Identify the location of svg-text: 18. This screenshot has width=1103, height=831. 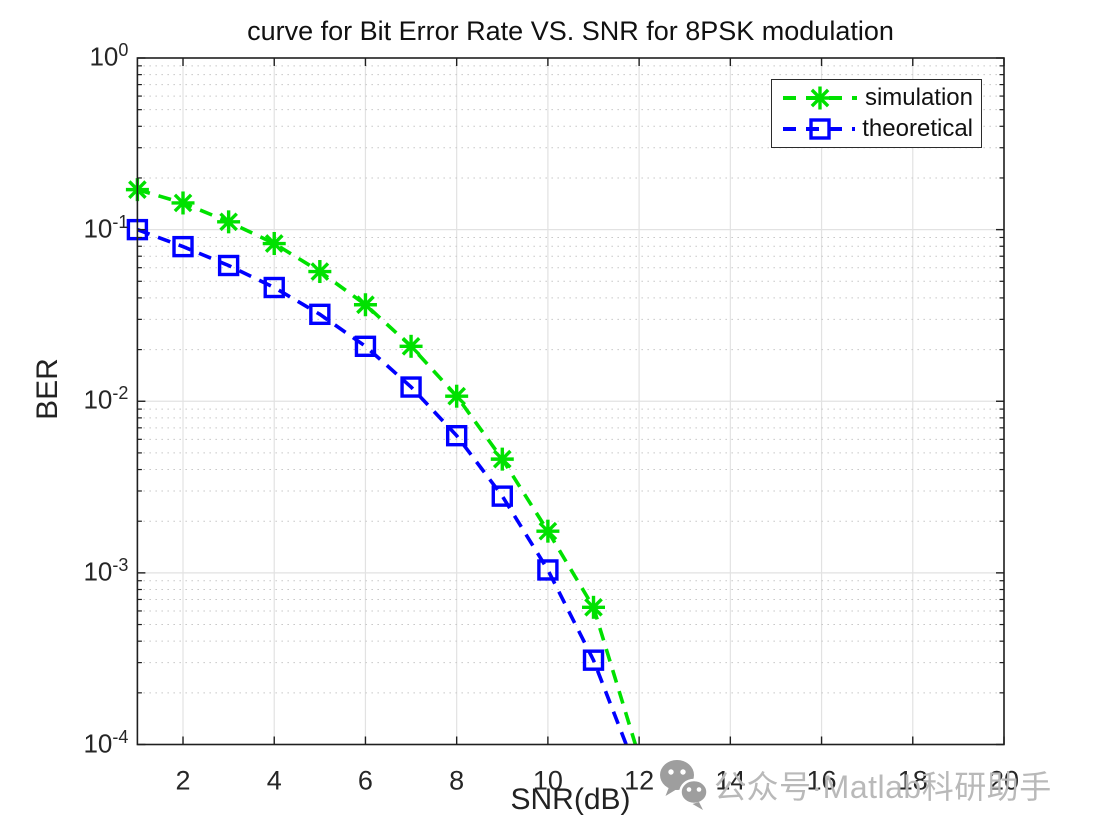
(913, 781).